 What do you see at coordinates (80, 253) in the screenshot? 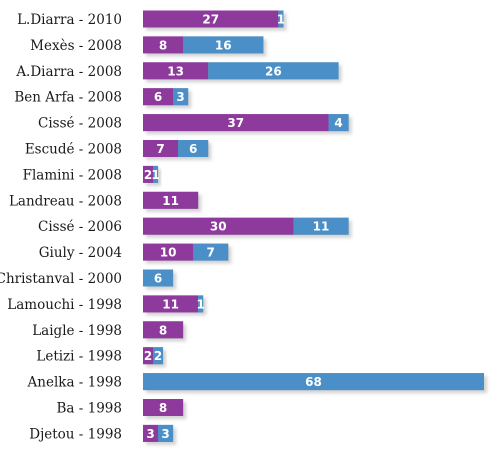
I see `category-label: Giuly - 2004` at bounding box center [80, 253].